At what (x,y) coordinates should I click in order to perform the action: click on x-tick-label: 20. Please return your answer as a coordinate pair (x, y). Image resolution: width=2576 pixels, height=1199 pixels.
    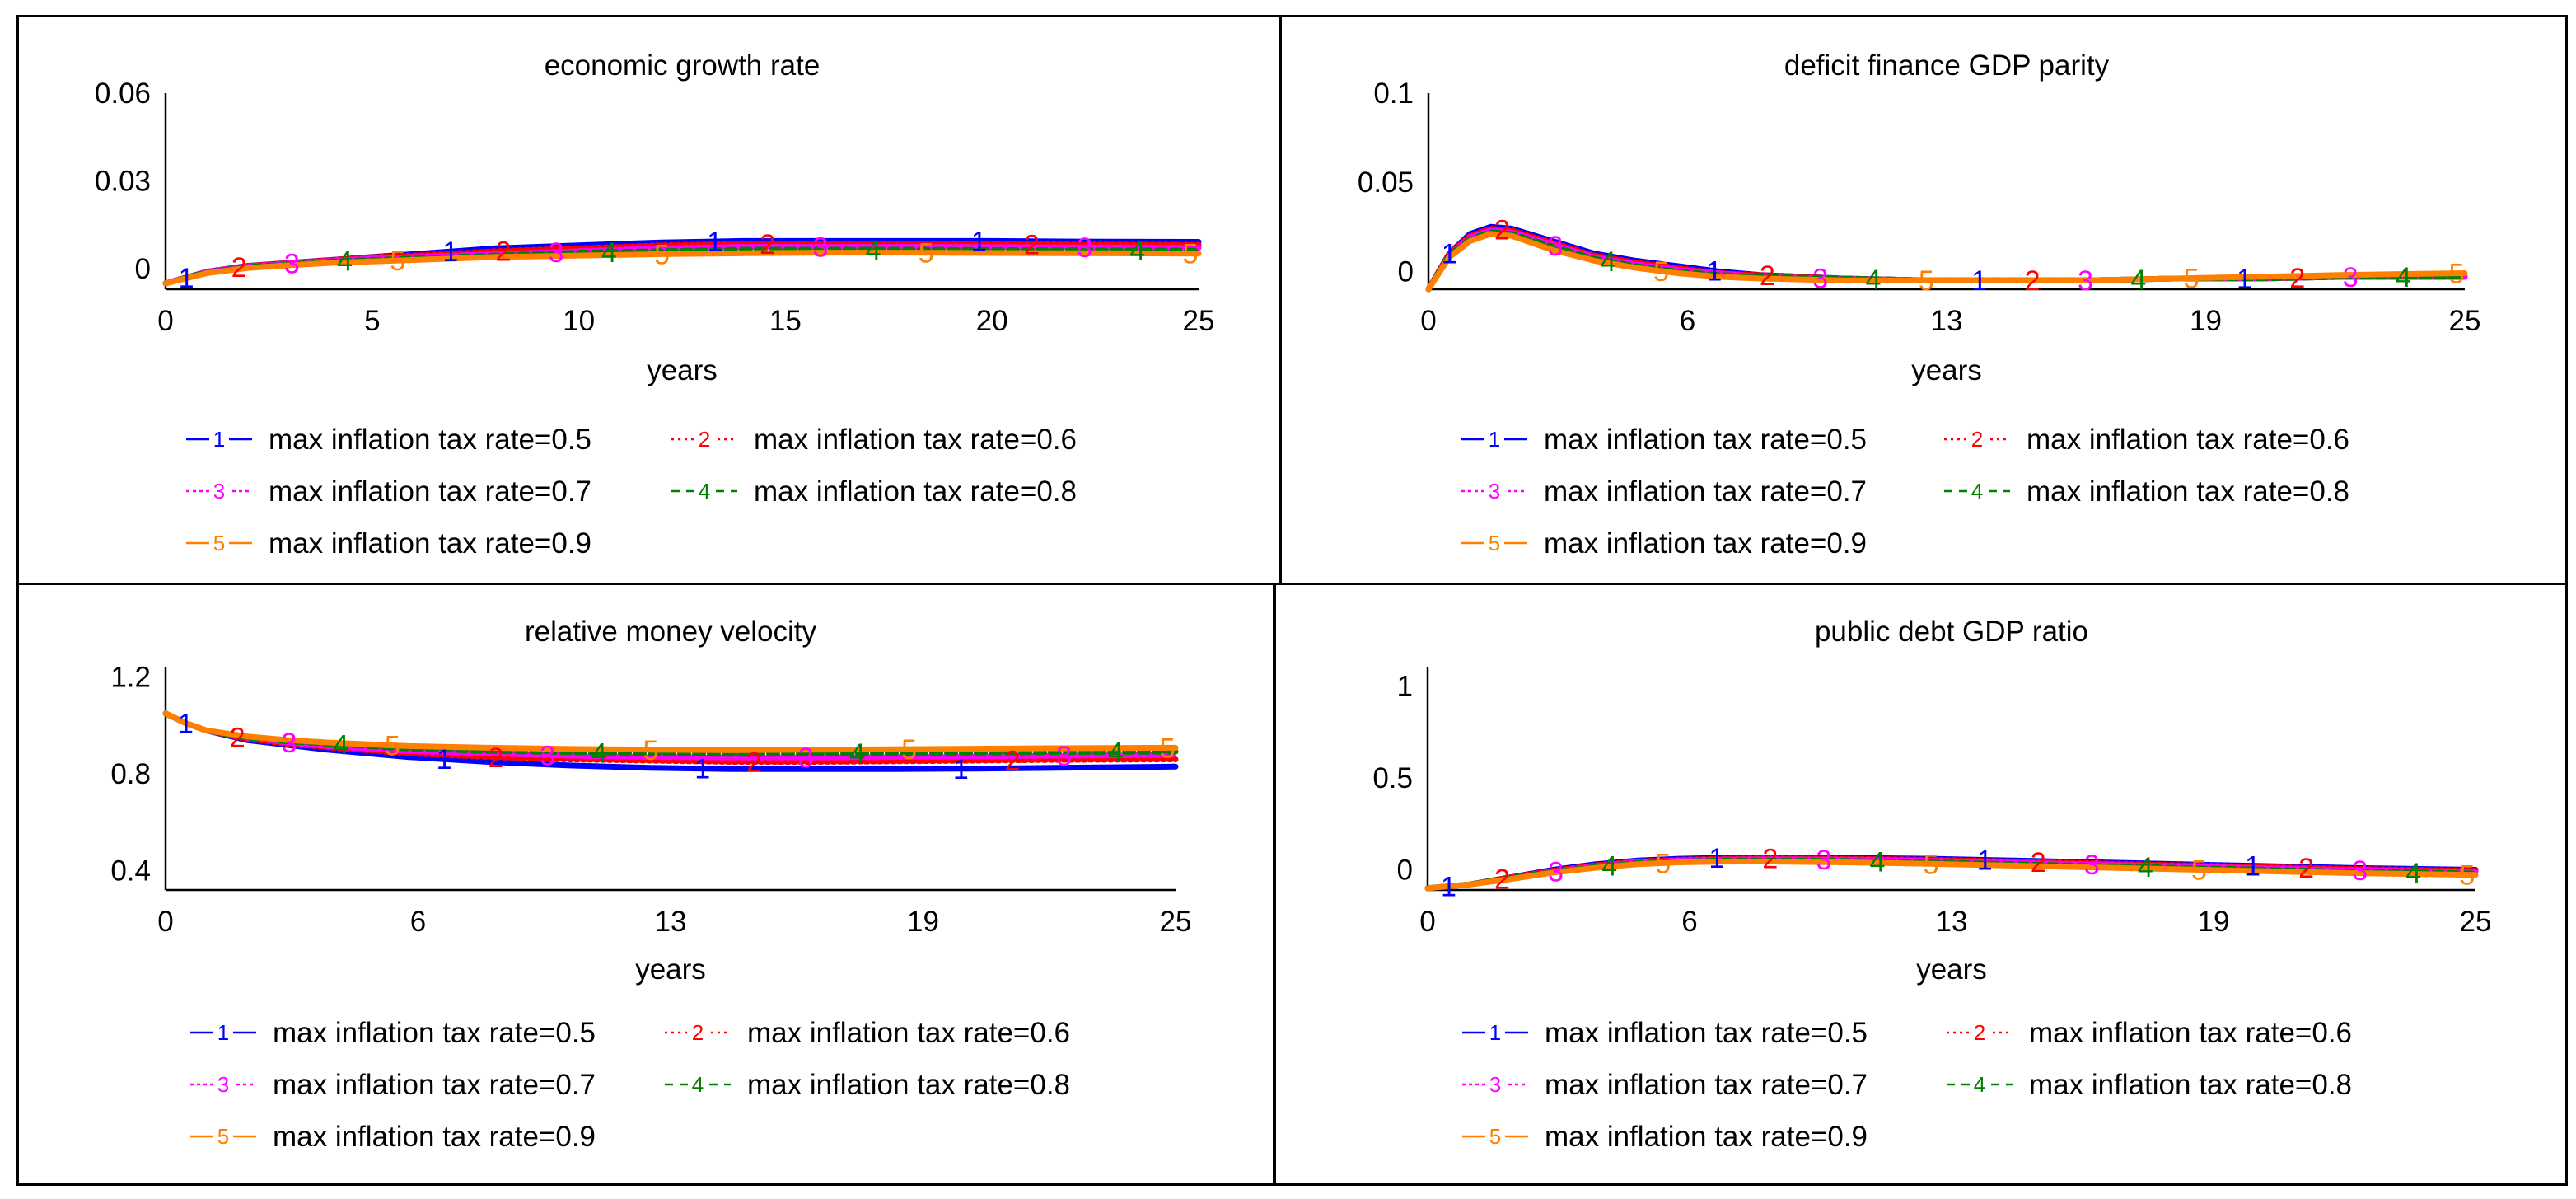
    Looking at the image, I should click on (992, 321).